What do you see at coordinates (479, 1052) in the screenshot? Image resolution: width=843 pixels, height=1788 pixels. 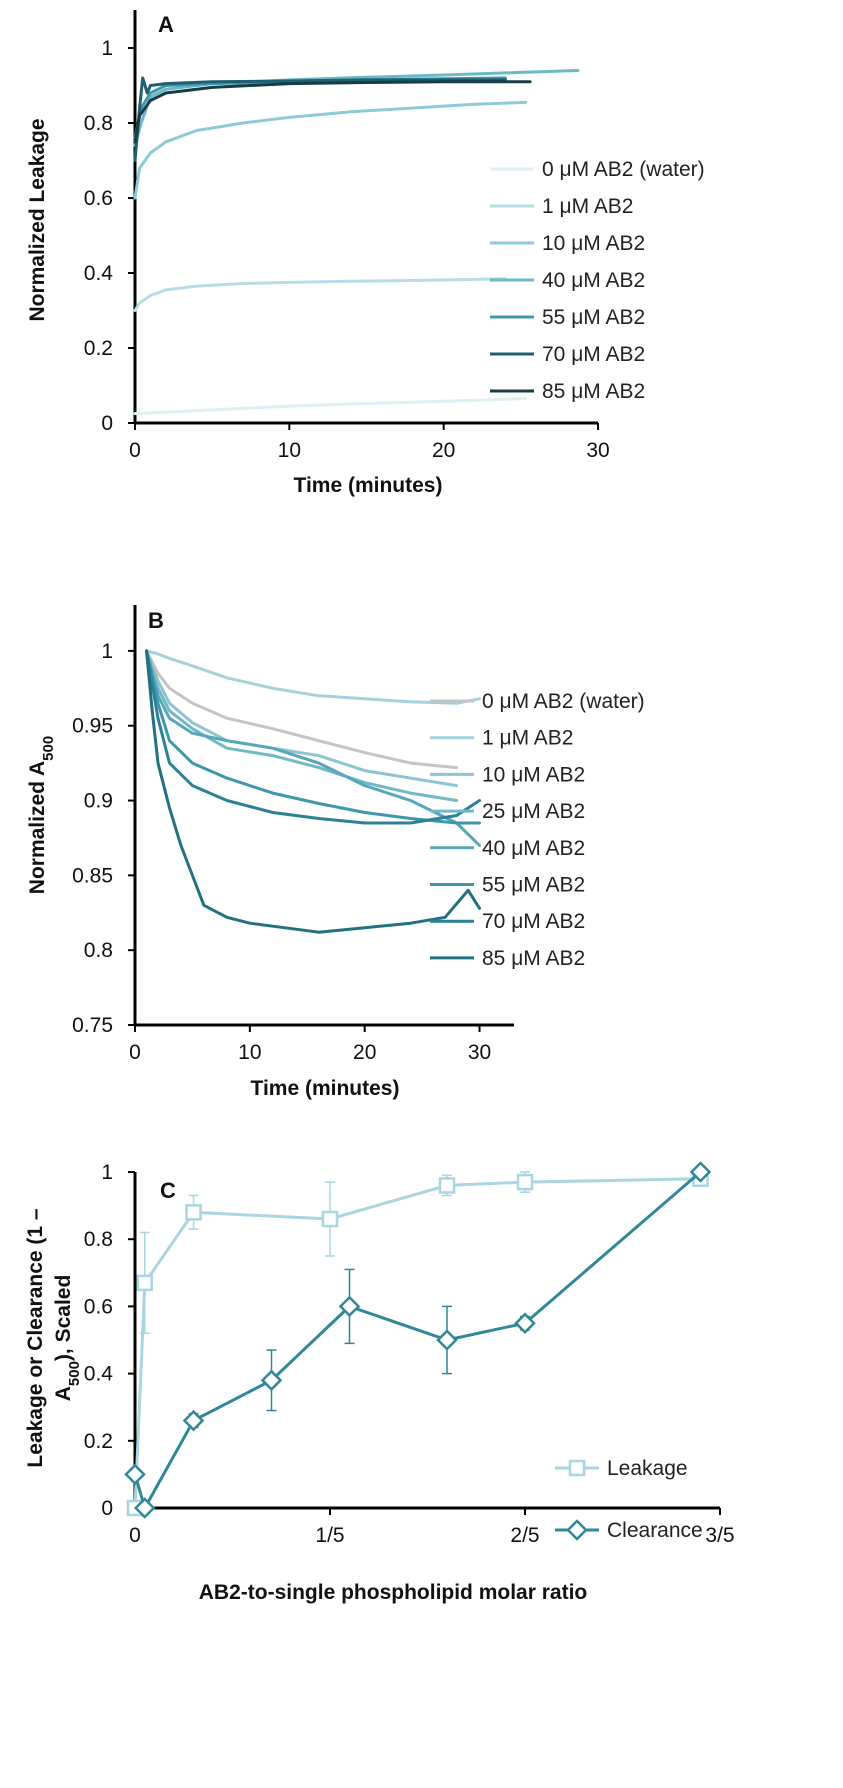 I see `panel-b-x-tick-label: 30` at bounding box center [479, 1052].